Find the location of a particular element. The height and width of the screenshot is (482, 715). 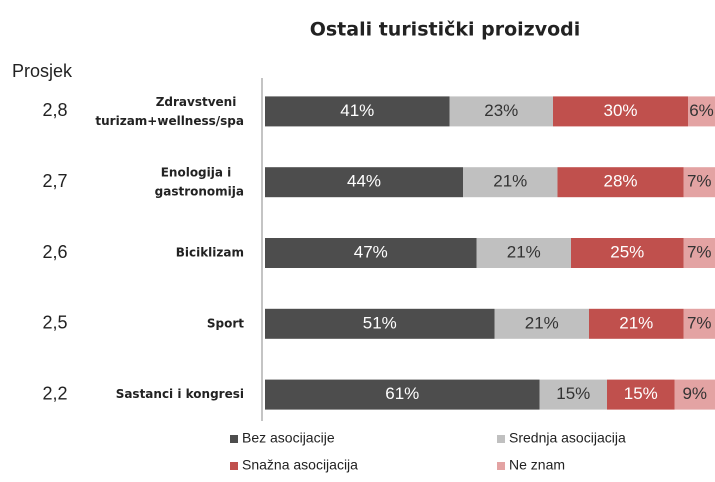

value-label: 41% is located at coordinates (357, 110).